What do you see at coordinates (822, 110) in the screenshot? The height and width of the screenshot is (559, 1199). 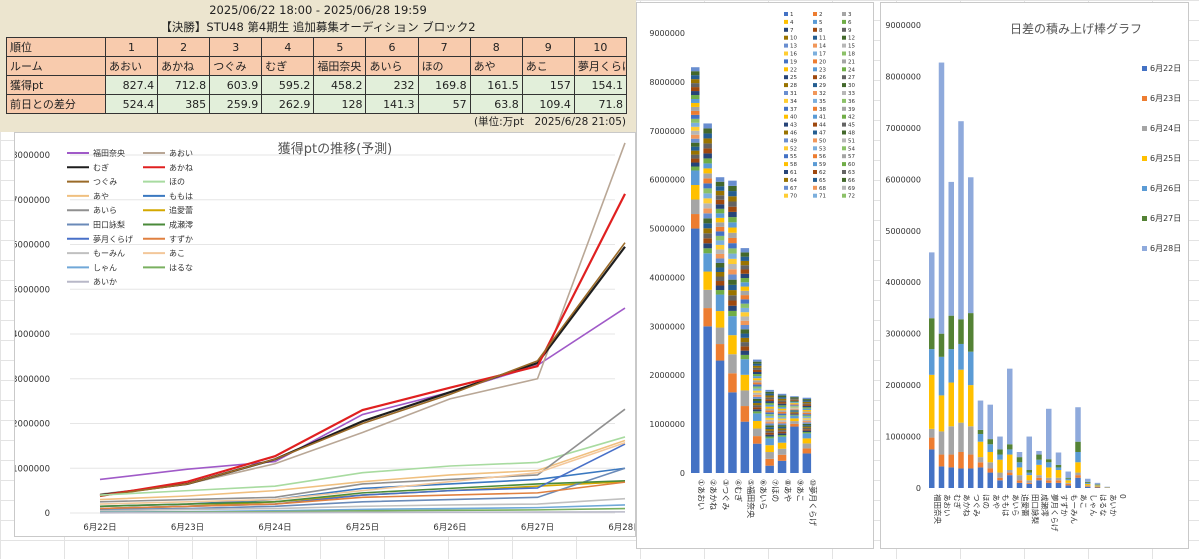 I see `legend-entry: 38` at bounding box center [822, 110].